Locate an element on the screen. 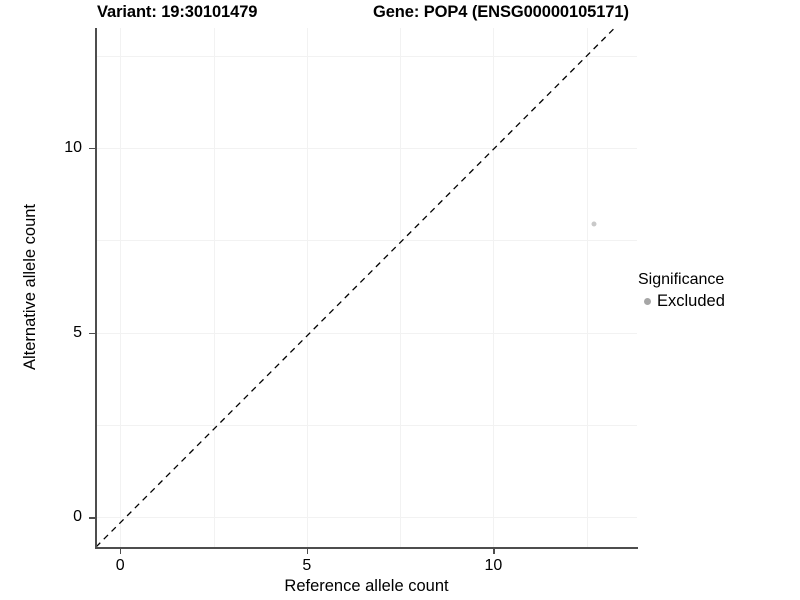 The image size is (800, 600). x-tick-label: 5 is located at coordinates (307, 565).